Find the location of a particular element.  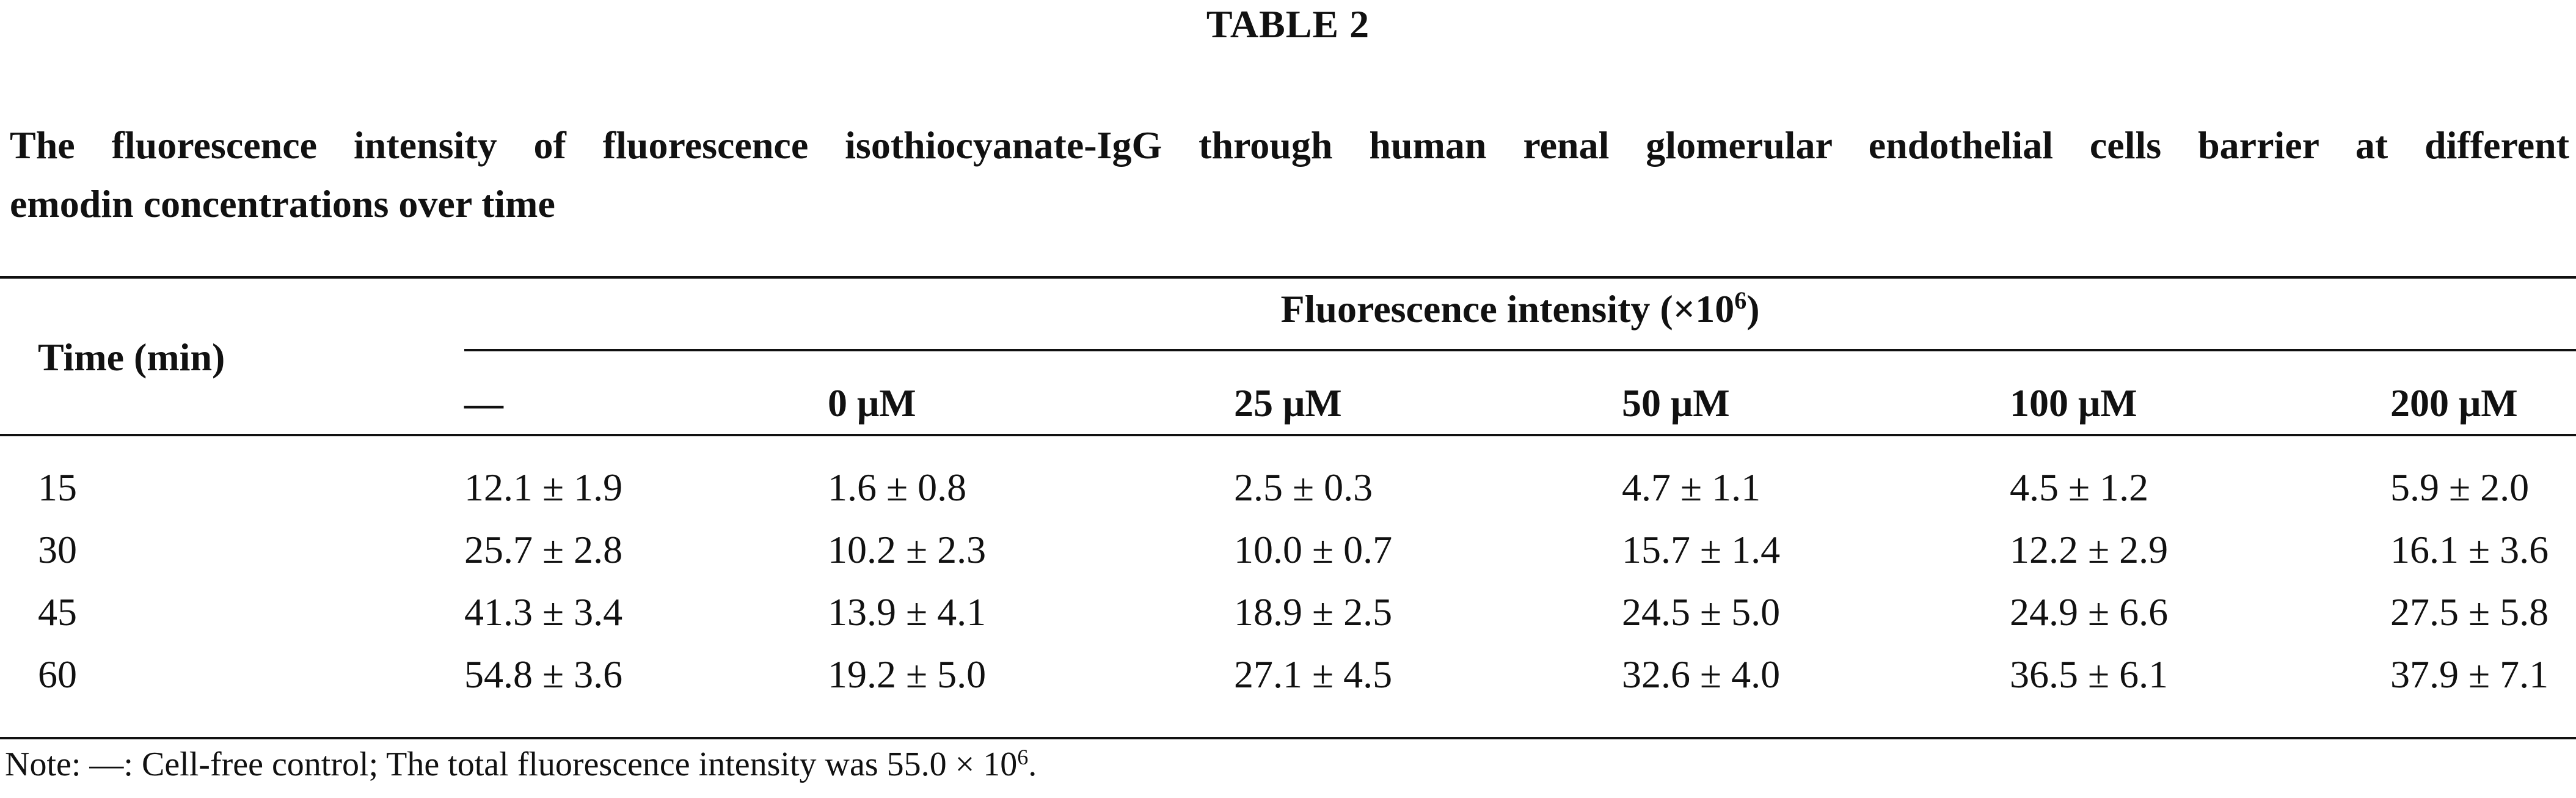

time-cell: 15 is located at coordinates (57, 488).